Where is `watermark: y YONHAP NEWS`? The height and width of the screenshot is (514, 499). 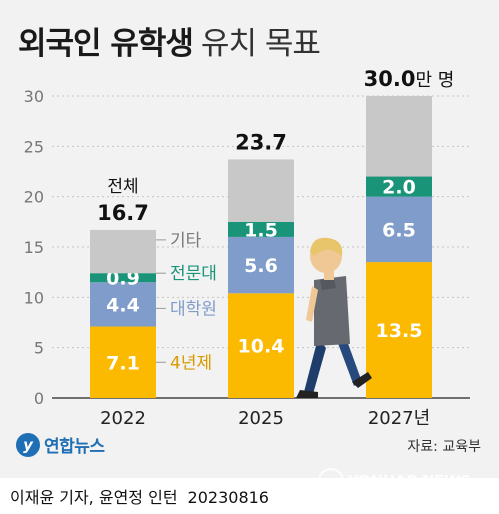 watermark: y YONHAP NEWS is located at coordinates (394, 481).